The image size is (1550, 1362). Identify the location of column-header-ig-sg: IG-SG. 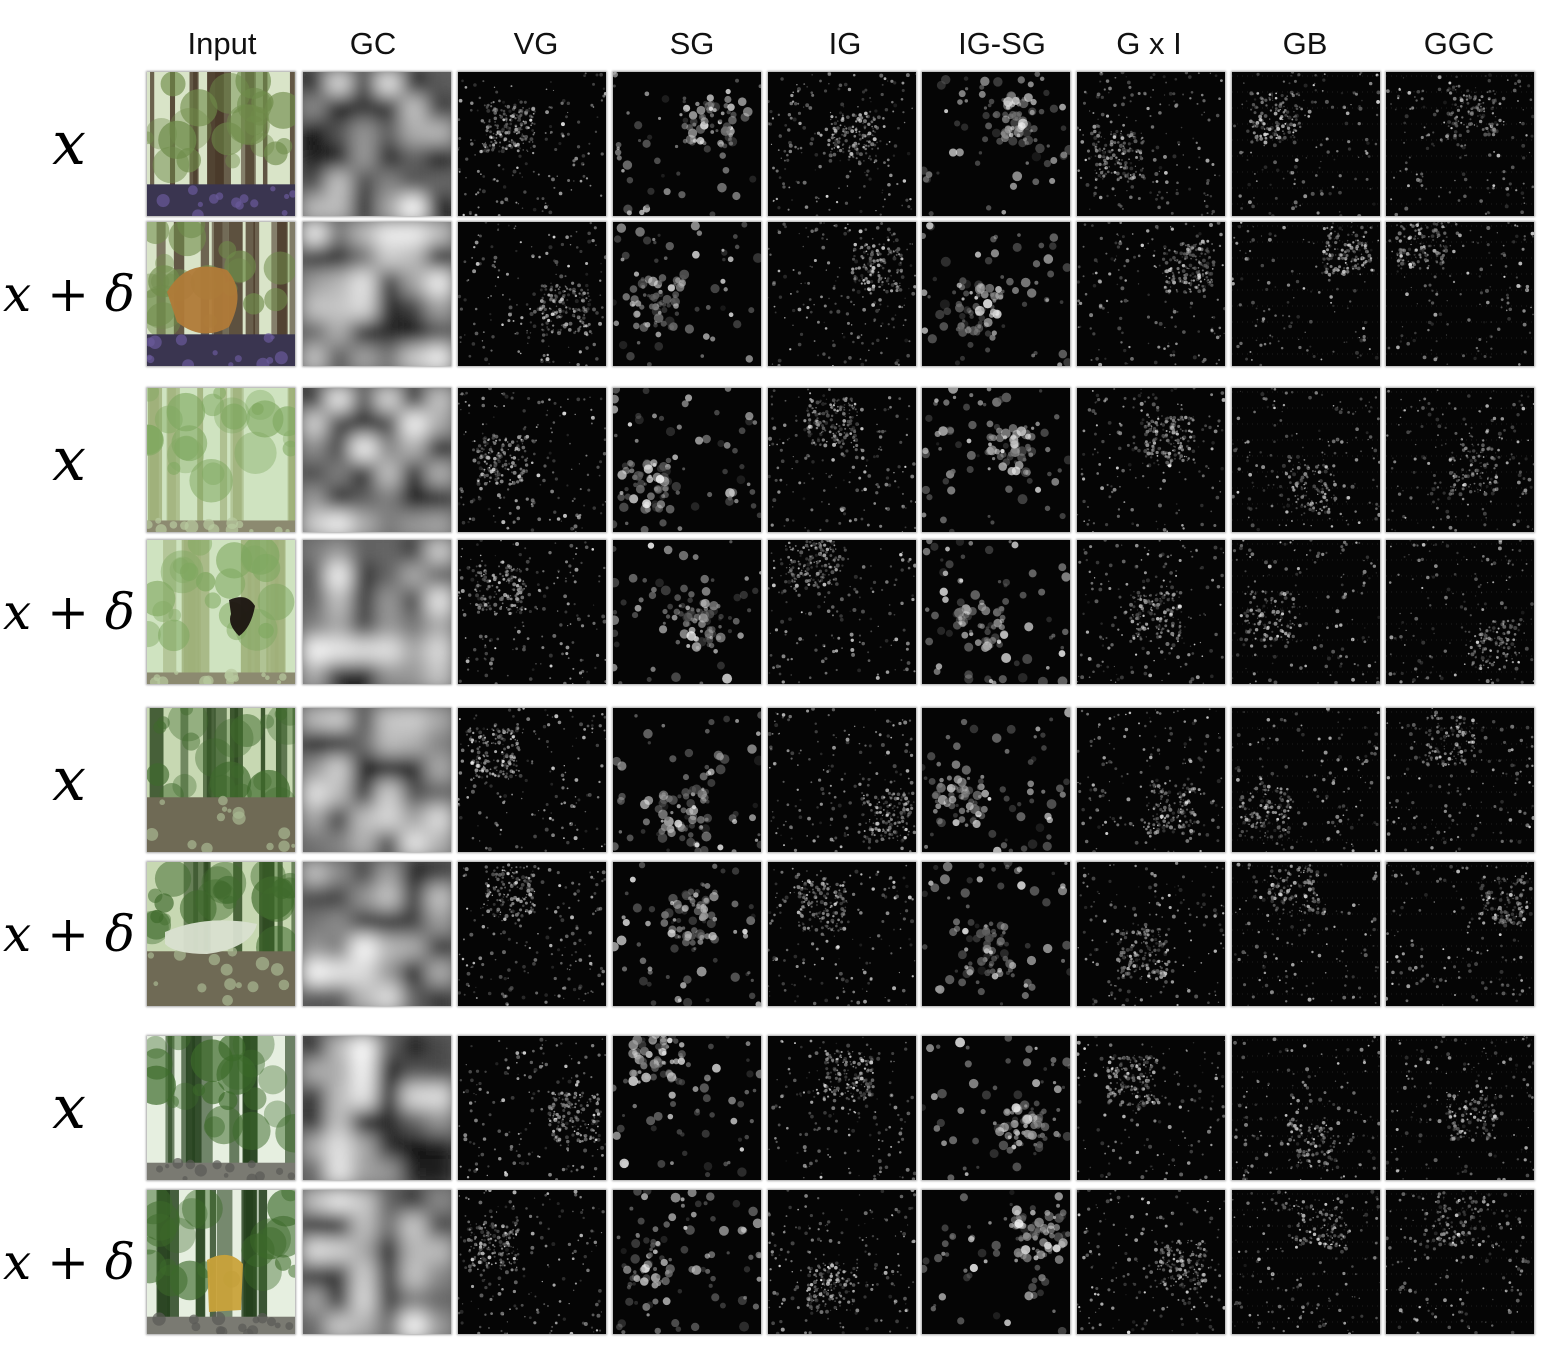
(1002, 43).